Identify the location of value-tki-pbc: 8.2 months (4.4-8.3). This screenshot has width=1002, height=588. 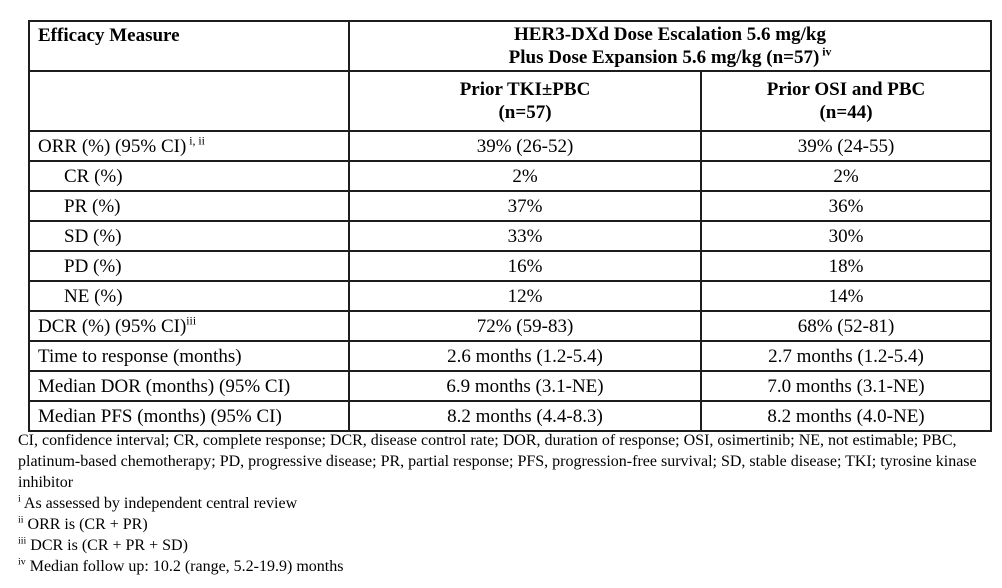
(525, 416).